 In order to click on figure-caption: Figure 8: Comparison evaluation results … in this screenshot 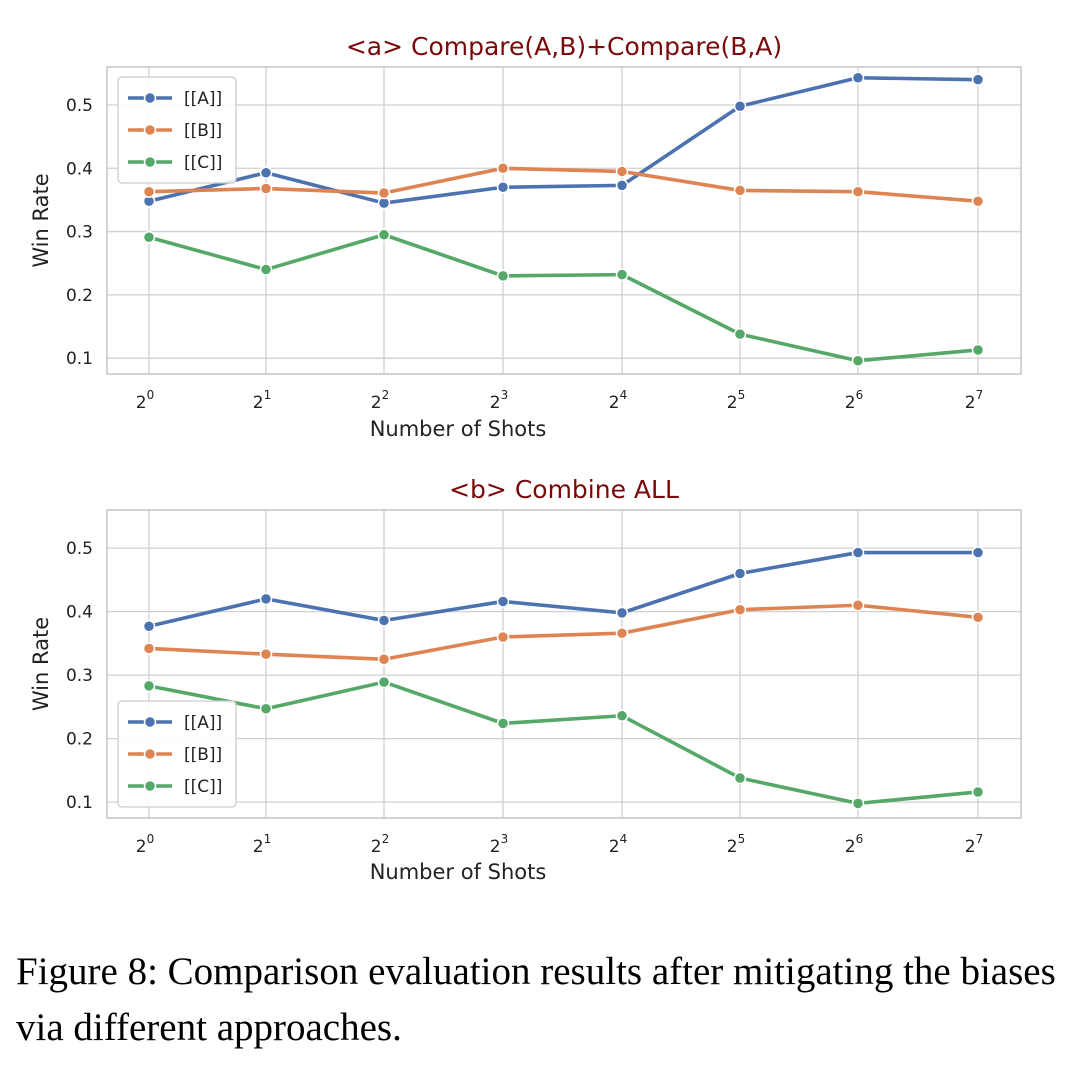, I will do `click(536, 999)`.